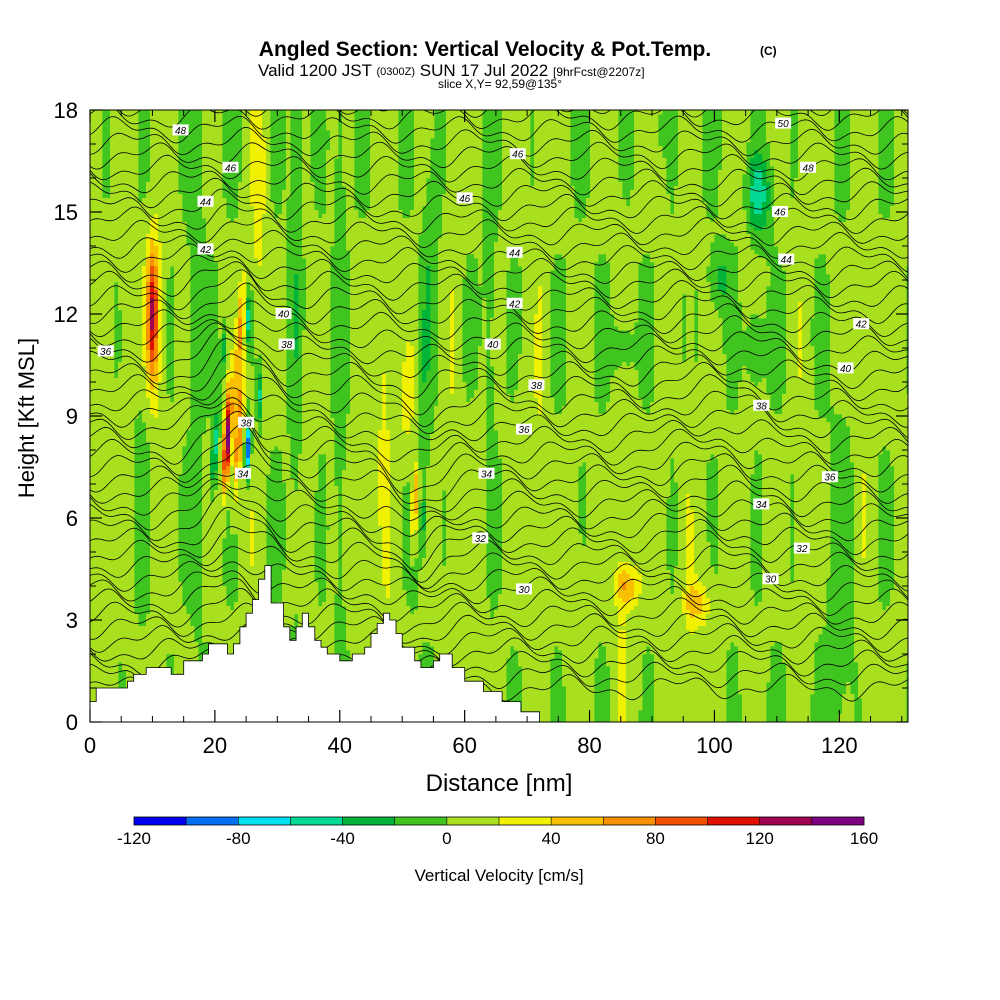  I want to click on x-tick-label: 60, so click(464, 745).